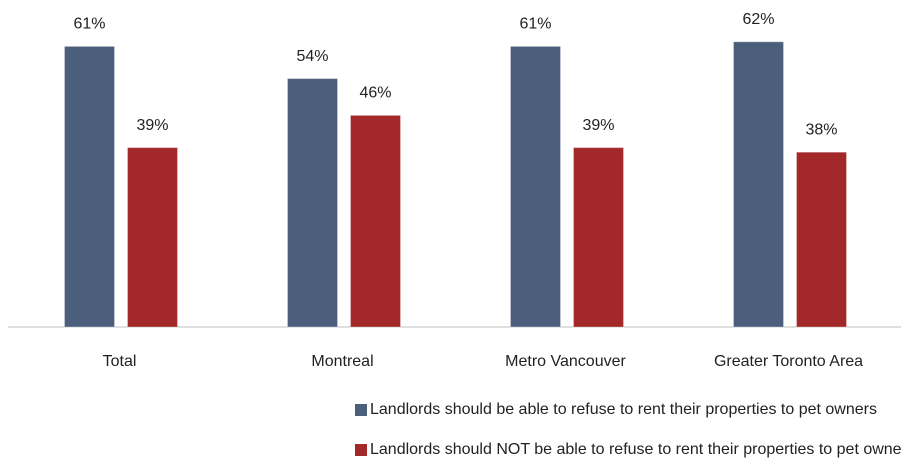  I want to click on data-label: 62%, so click(758, 19).